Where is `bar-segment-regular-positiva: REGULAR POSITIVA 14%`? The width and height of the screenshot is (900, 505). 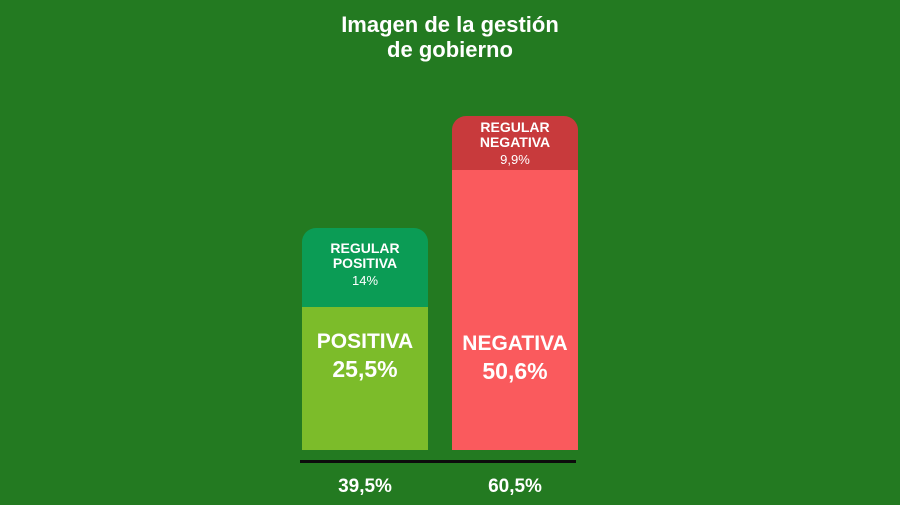 bar-segment-regular-positiva: REGULAR POSITIVA 14% is located at coordinates (365, 267).